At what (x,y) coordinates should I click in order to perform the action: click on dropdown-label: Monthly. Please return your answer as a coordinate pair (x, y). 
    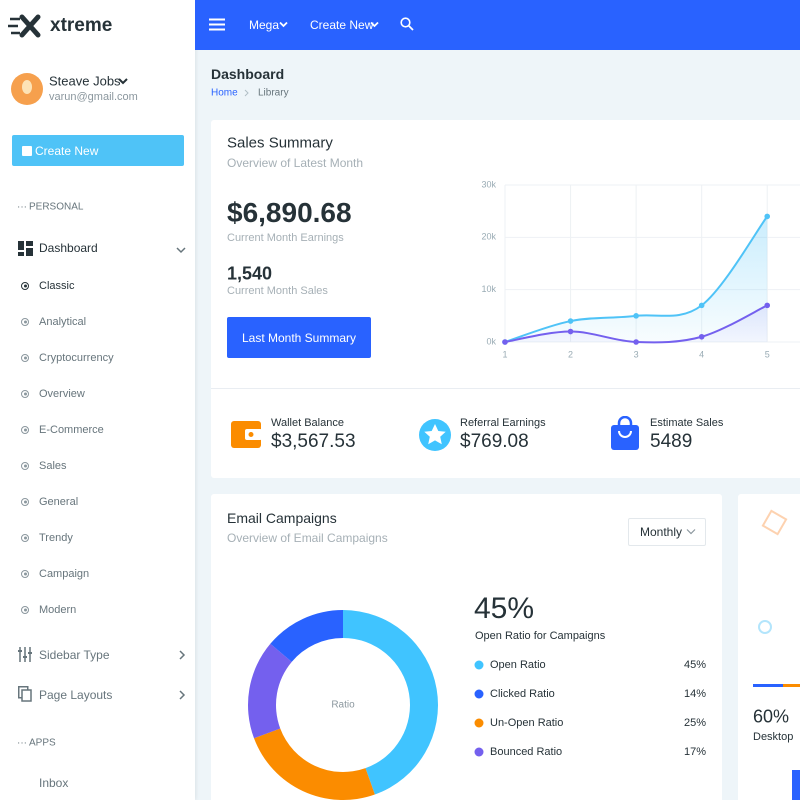
    Looking at the image, I should click on (661, 532).